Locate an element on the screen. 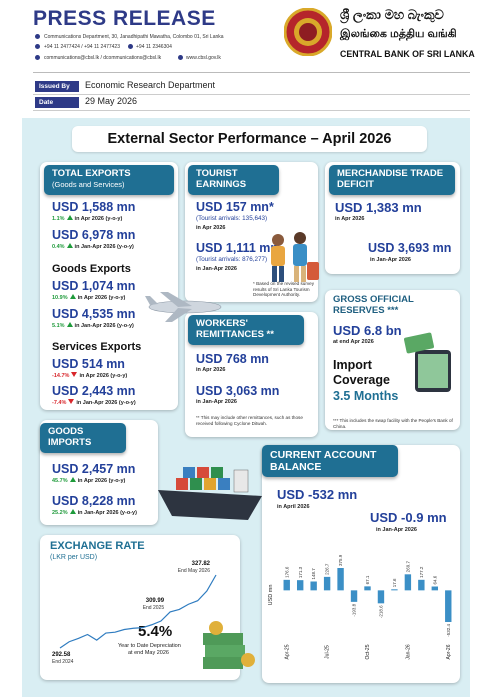 This screenshot has height=697, width=493. website: www.cbsl.gov.lk is located at coordinates (203, 58).